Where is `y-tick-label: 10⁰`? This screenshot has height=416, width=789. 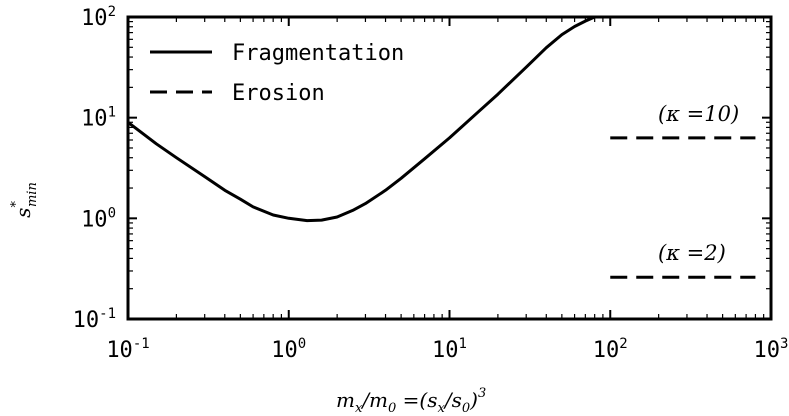 y-tick-label: 10⁰ is located at coordinates (98, 218).